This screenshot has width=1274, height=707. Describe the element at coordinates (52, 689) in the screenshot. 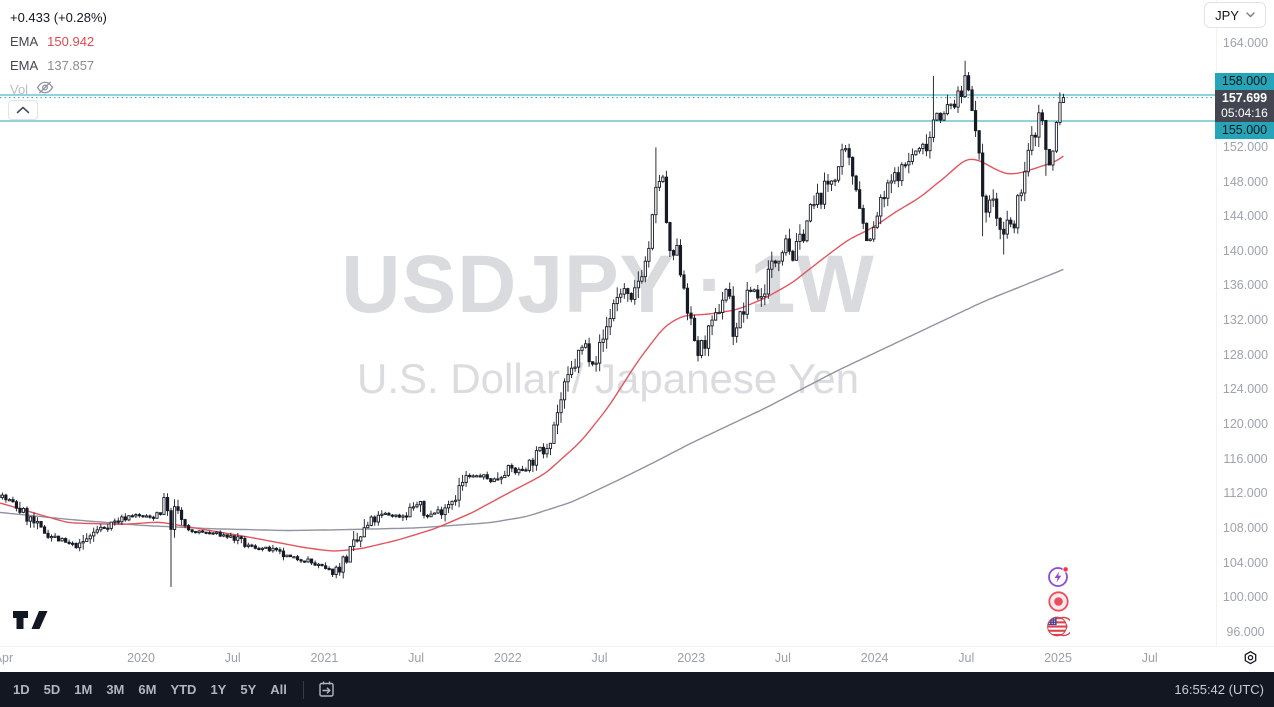

I see `range-button-5d: 5D` at that location.